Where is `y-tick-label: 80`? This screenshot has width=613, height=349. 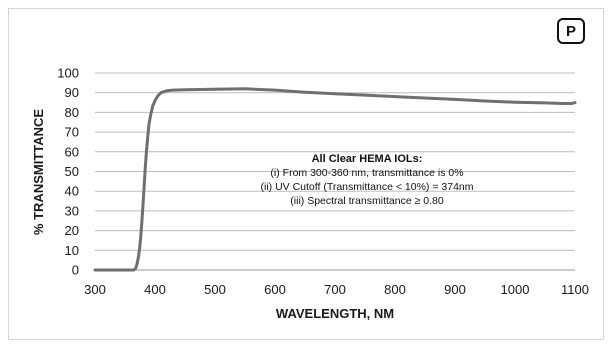 y-tick-label: 80 is located at coordinates (72, 112).